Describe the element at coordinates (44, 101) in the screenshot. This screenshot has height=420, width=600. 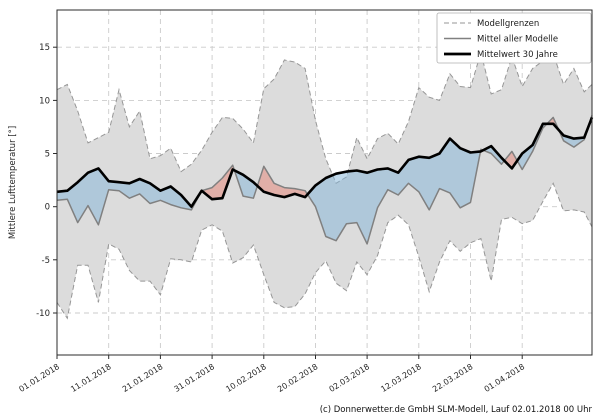
I see `y-tick-label: 10` at that location.